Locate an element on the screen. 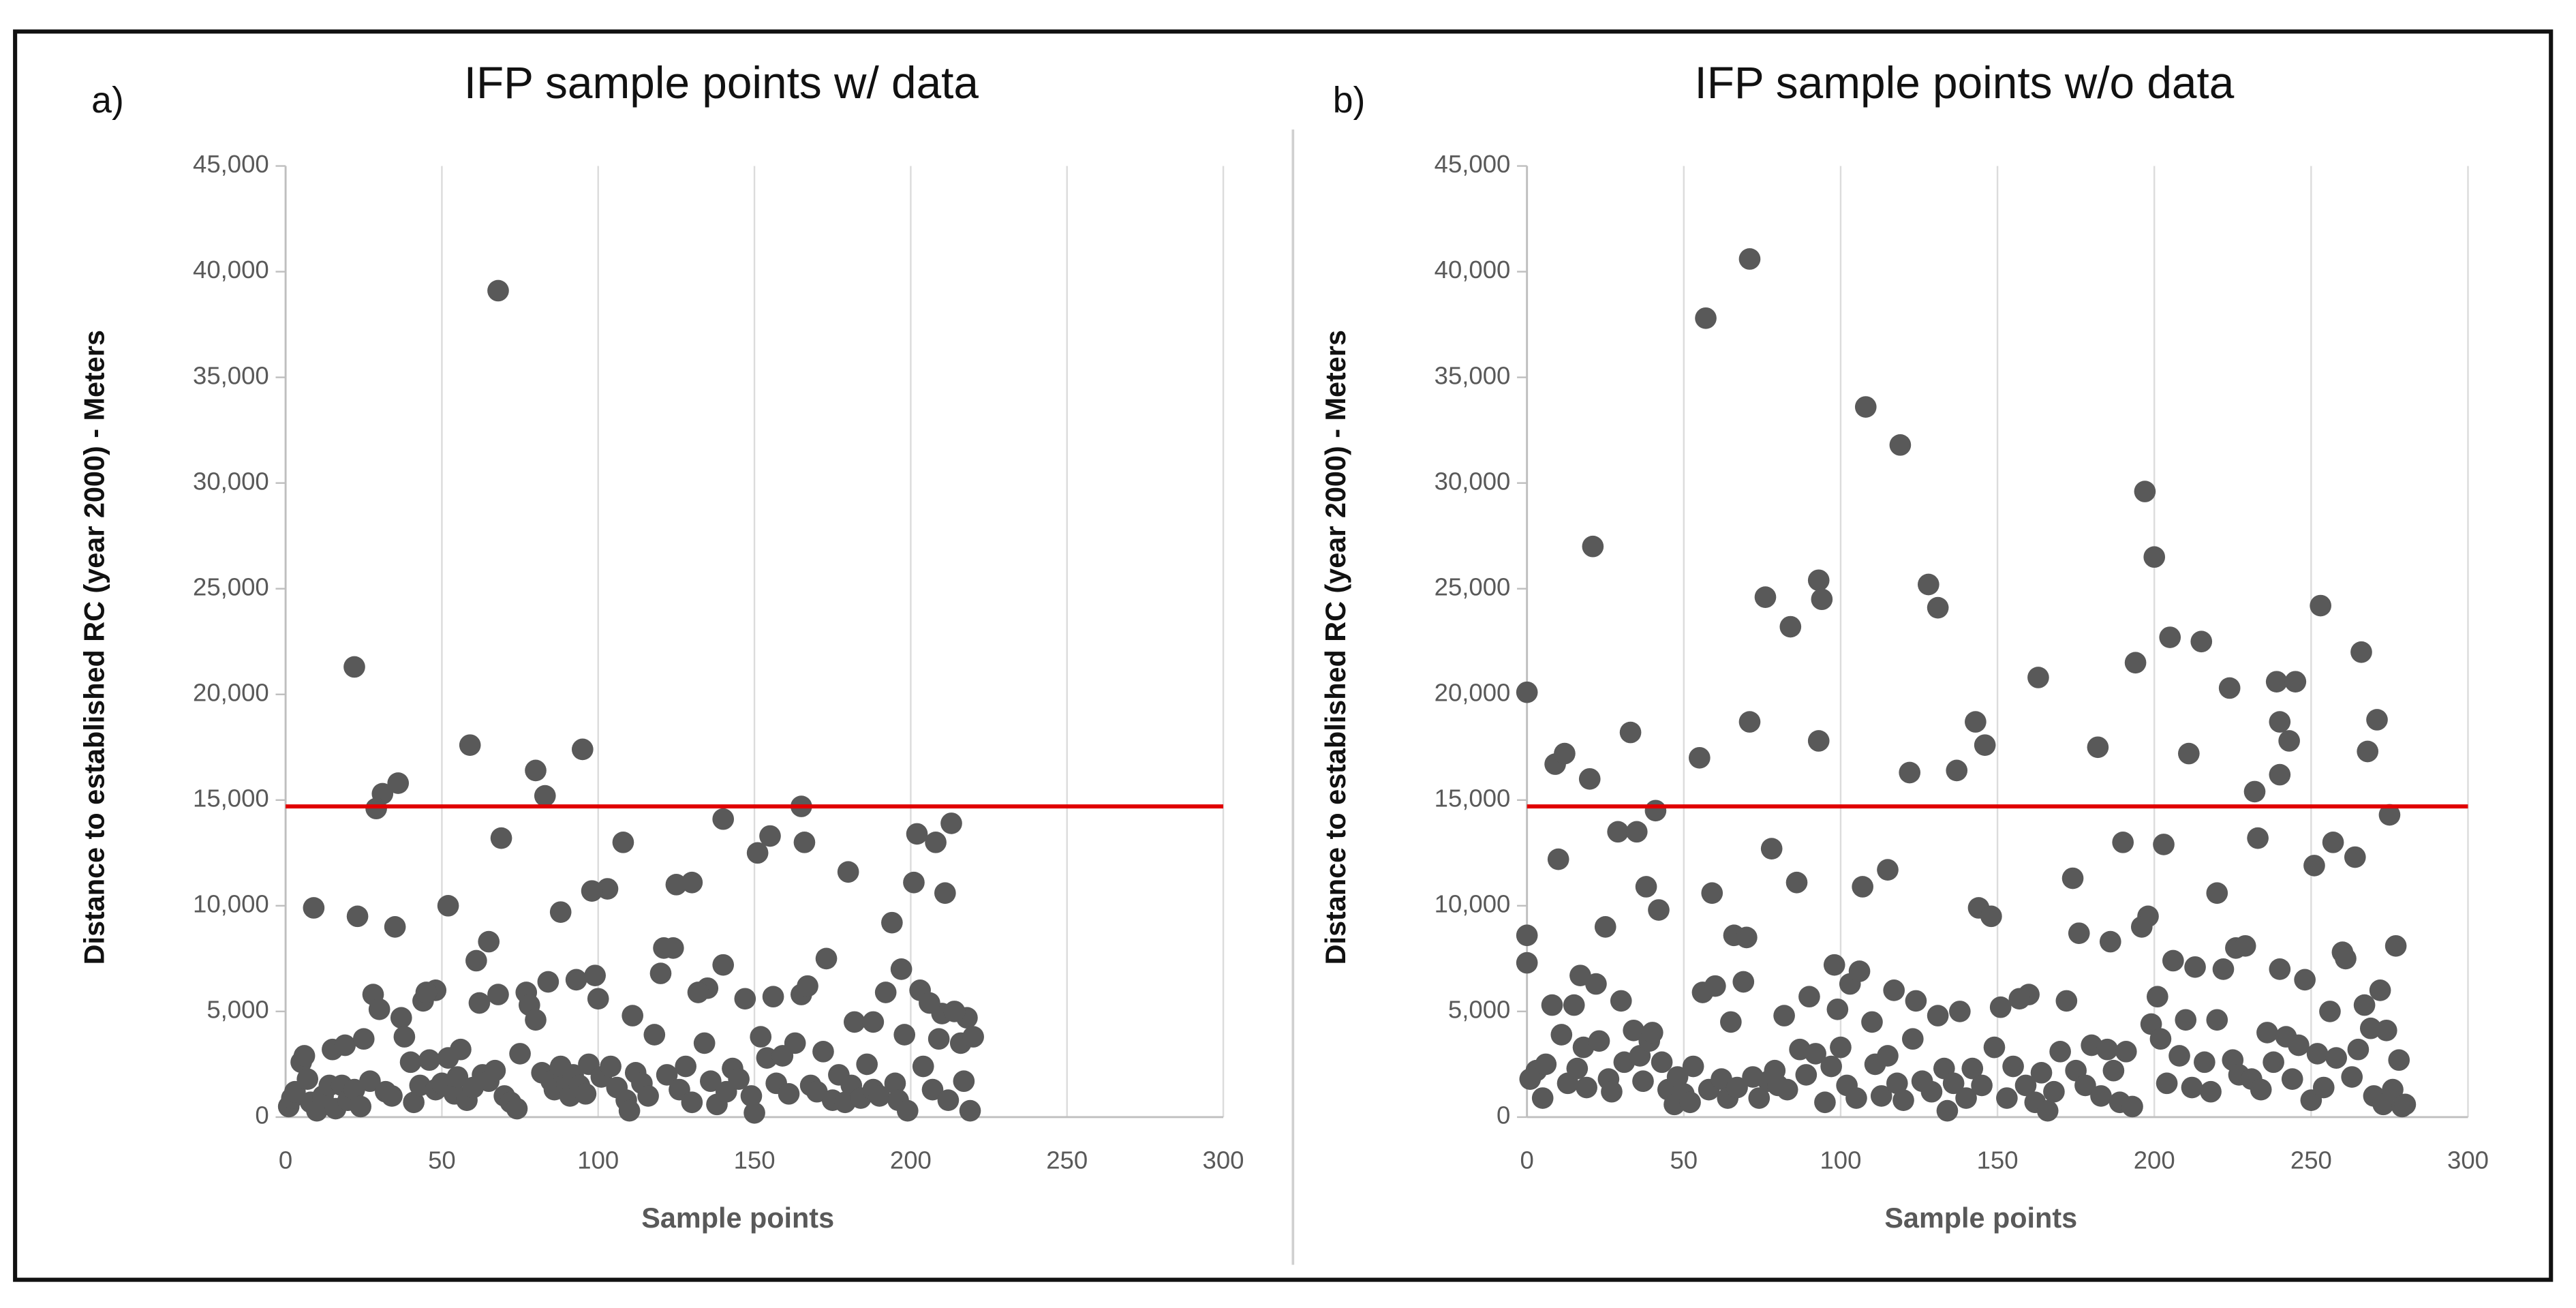 The height and width of the screenshot is (1308, 2576). y-tick-label: 0 is located at coordinates (262, 1115).